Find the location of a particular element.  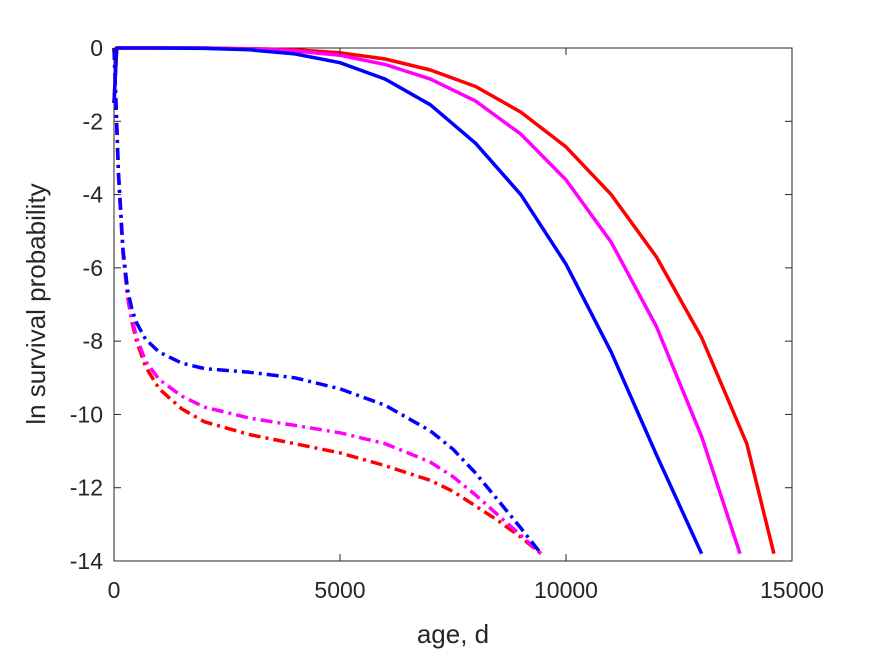

y-tick-label: -12 is located at coordinates (86, 488).